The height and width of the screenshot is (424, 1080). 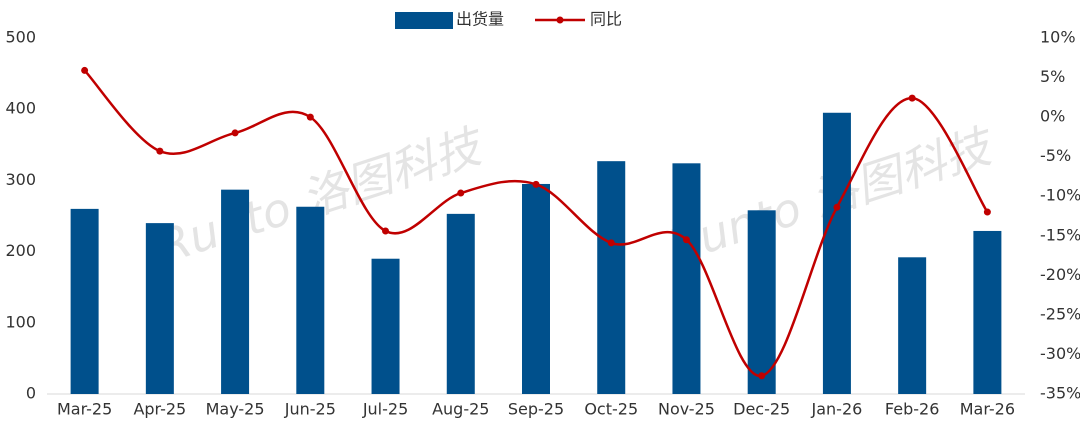 What do you see at coordinates (1055, 155) in the screenshot?
I see `y2-tick-label: -5%` at bounding box center [1055, 155].